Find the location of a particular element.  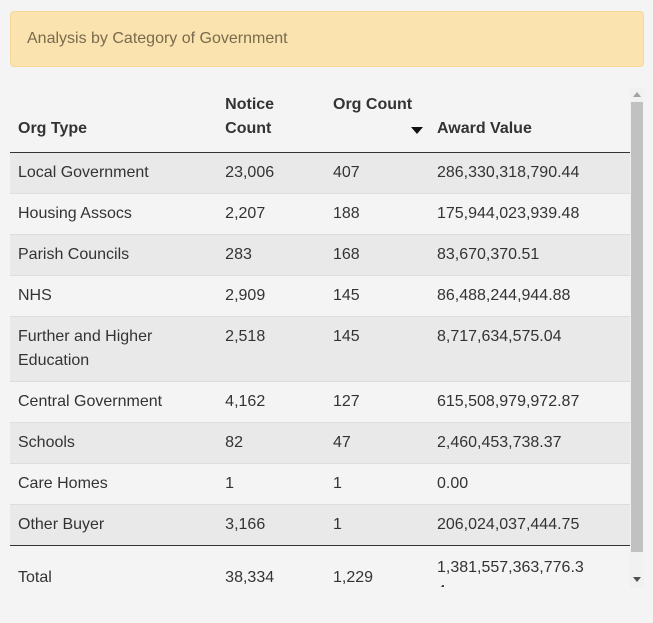

cell-award-value: 286,330,318,790.44 is located at coordinates (508, 172).